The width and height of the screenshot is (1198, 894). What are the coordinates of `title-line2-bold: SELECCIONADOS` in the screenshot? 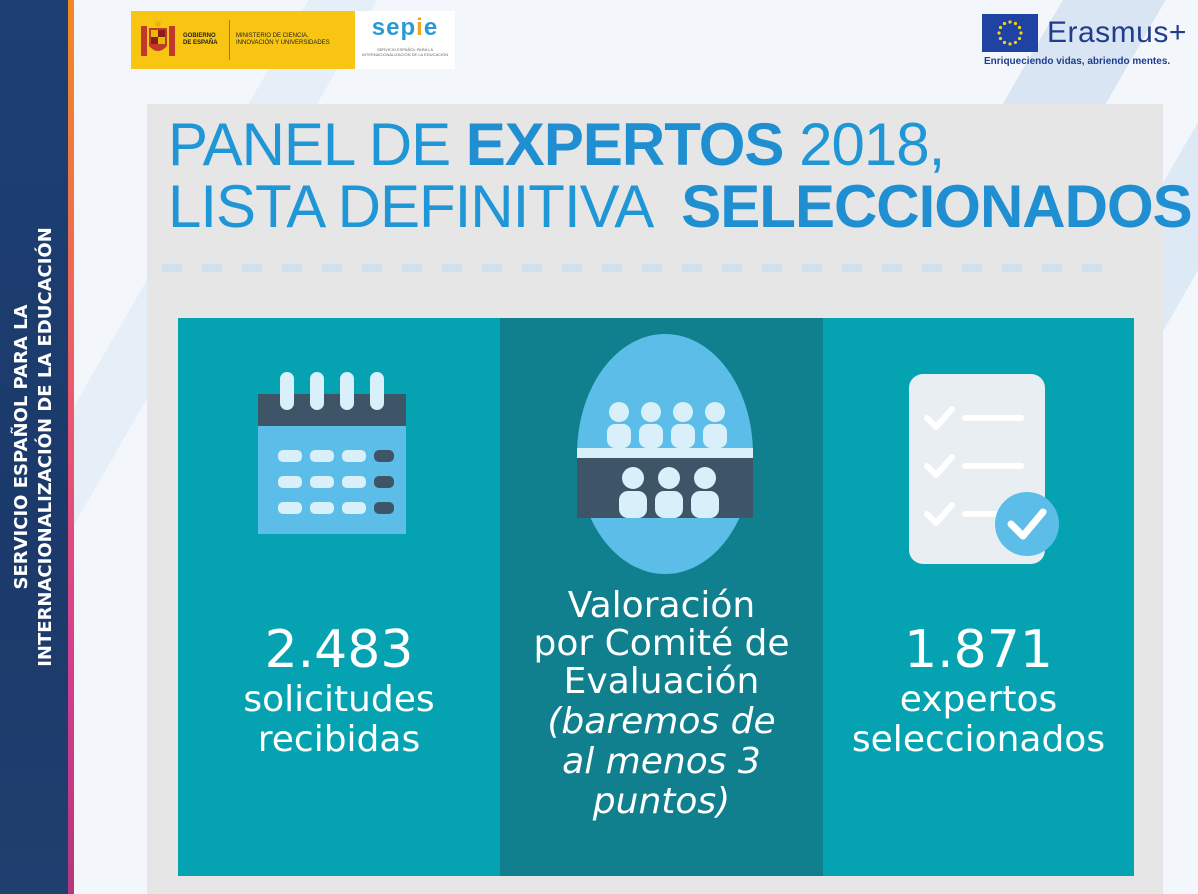 It's located at (936, 206).